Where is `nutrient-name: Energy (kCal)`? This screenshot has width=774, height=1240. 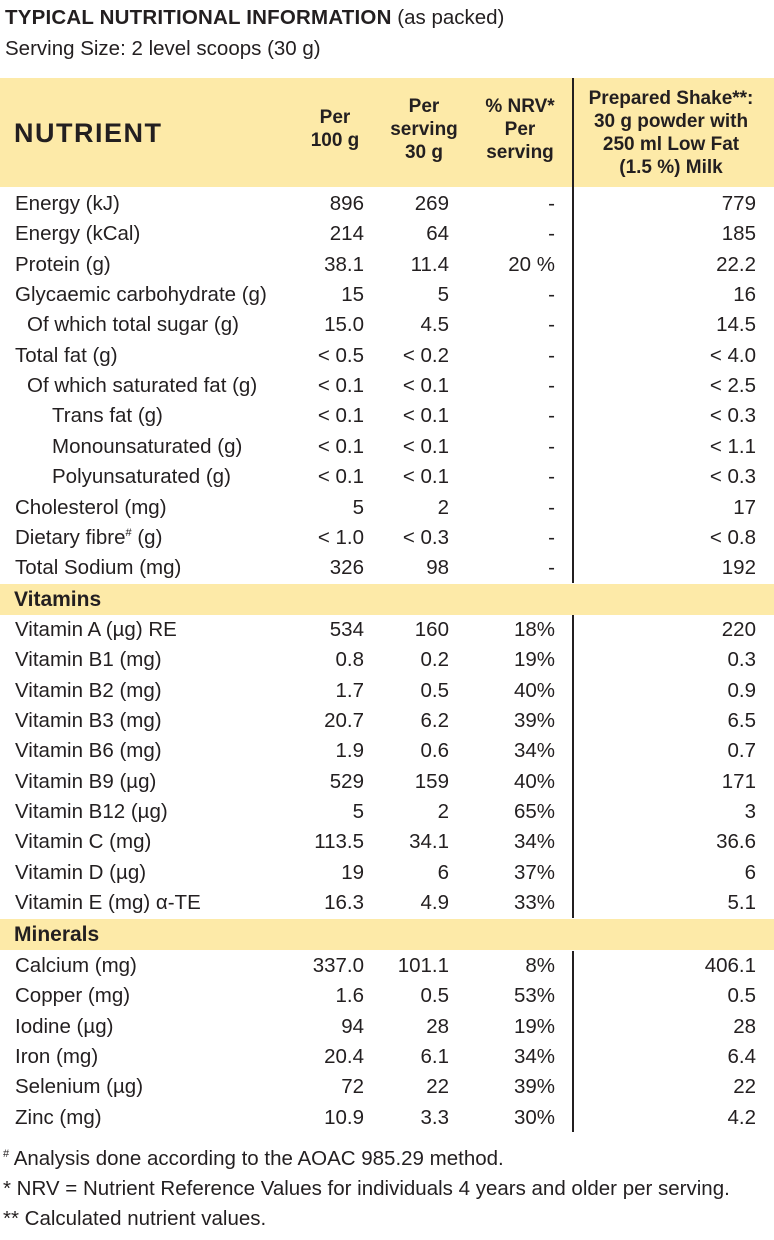 nutrient-name: Energy (kCal) is located at coordinates (77, 234).